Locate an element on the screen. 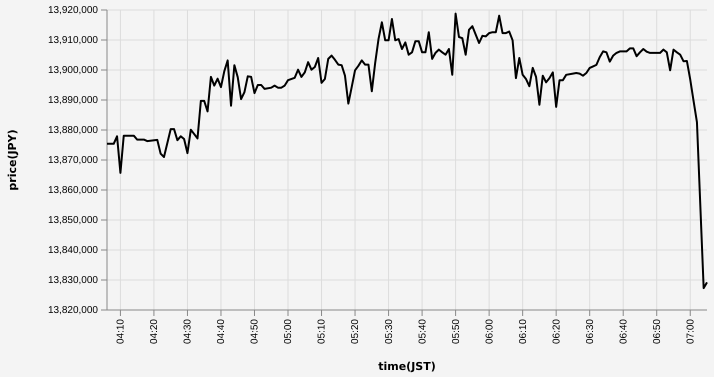  y-tick-label: 13,910,000 is located at coordinates (73, 40).